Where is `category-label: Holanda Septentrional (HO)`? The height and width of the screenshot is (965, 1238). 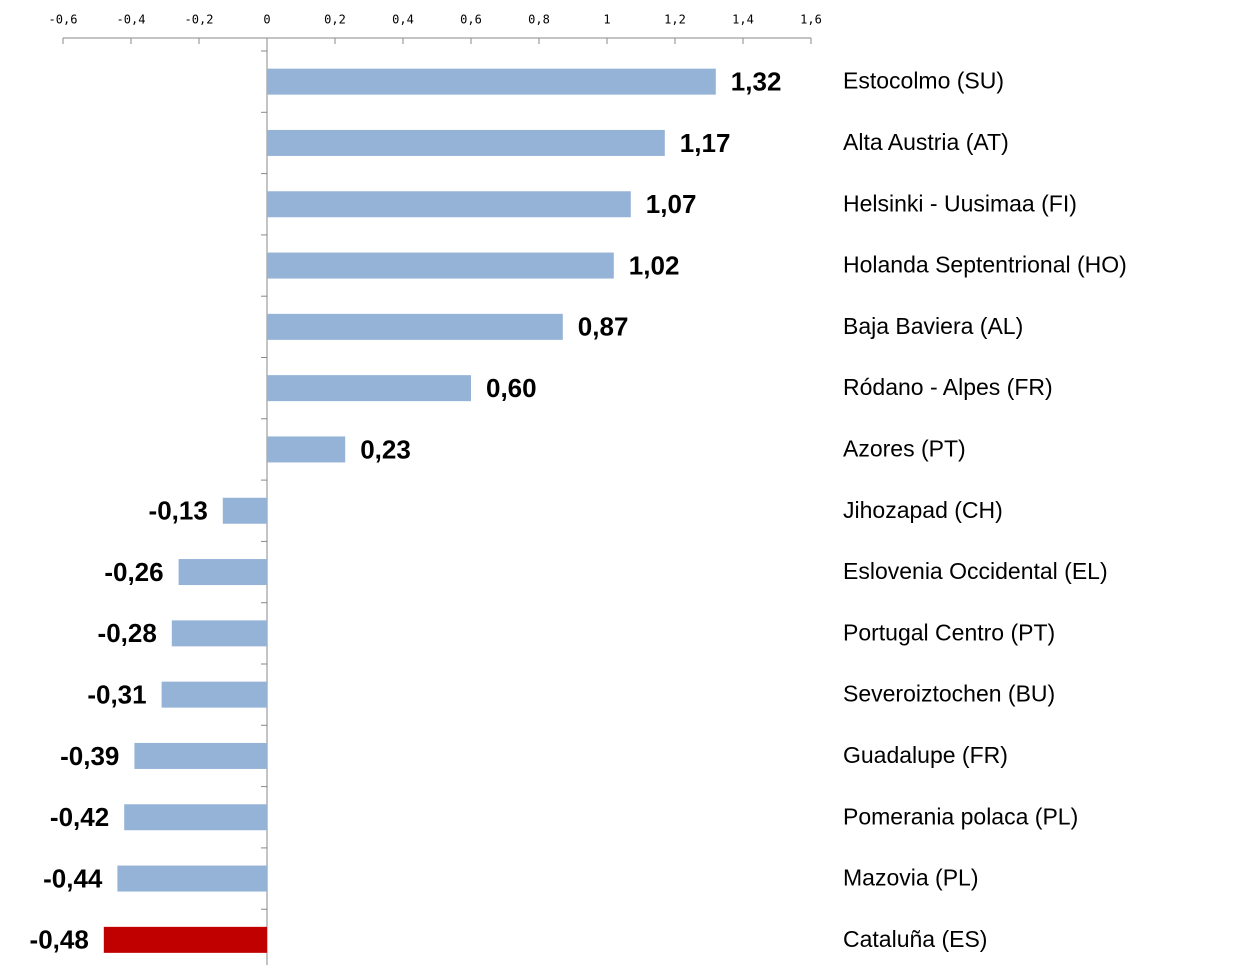 category-label: Holanda Septentrional (HO) is located at coordinates (985, 265).